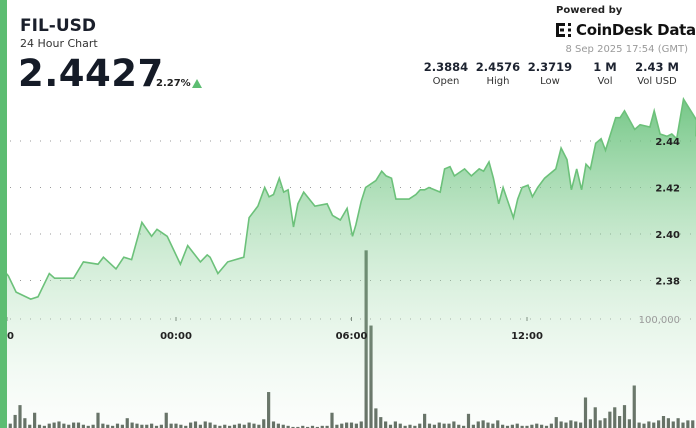 The height and width of the screenshot is (428, 696). What do you see at coordinates (176, 336) in the screenshot?
I see `x-tick-label: 00:00` at bounding box center [176, 336].